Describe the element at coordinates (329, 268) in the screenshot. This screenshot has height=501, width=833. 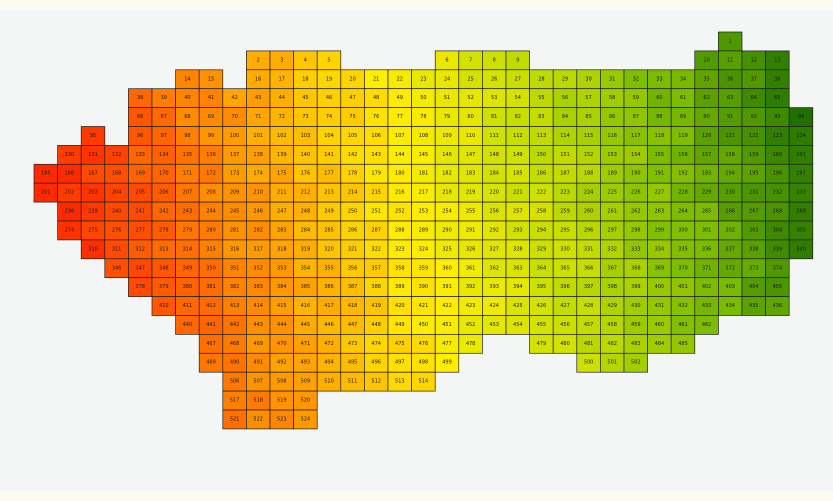
I see `grid-tile: 355` at that location.